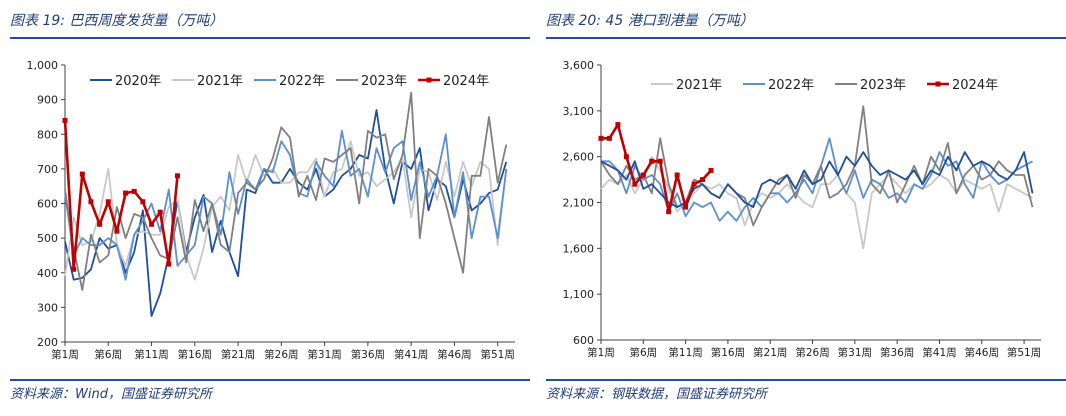  Describe the element at coordinates (47, 307) in the screenshot. I see `y-tick-label: 300` at that location.